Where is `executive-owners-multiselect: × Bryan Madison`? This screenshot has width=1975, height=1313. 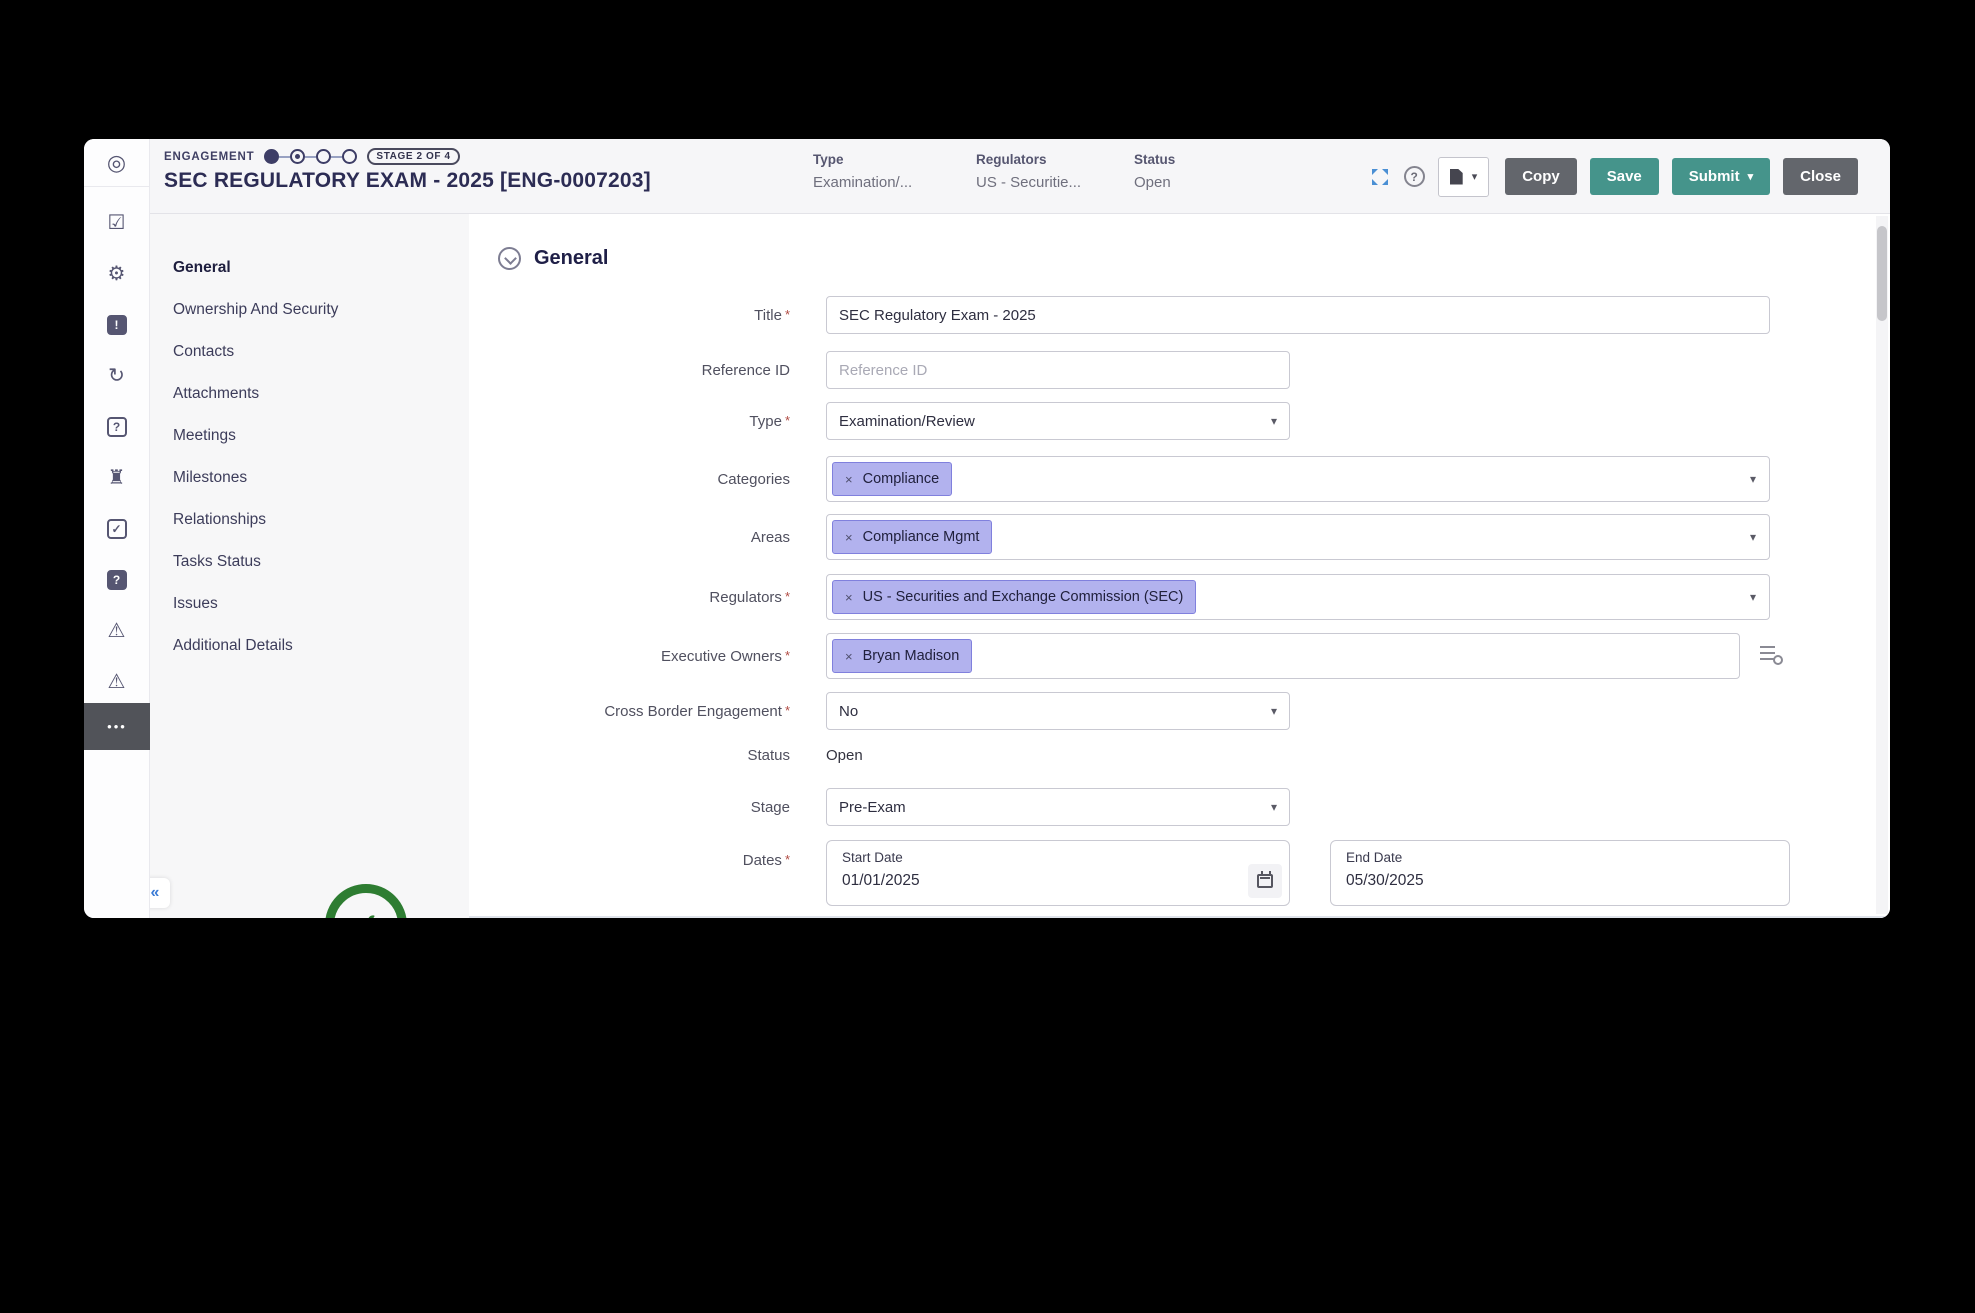
executive-owners-multiselect: × Bryan Madison is located at coordinates (1283, 656).